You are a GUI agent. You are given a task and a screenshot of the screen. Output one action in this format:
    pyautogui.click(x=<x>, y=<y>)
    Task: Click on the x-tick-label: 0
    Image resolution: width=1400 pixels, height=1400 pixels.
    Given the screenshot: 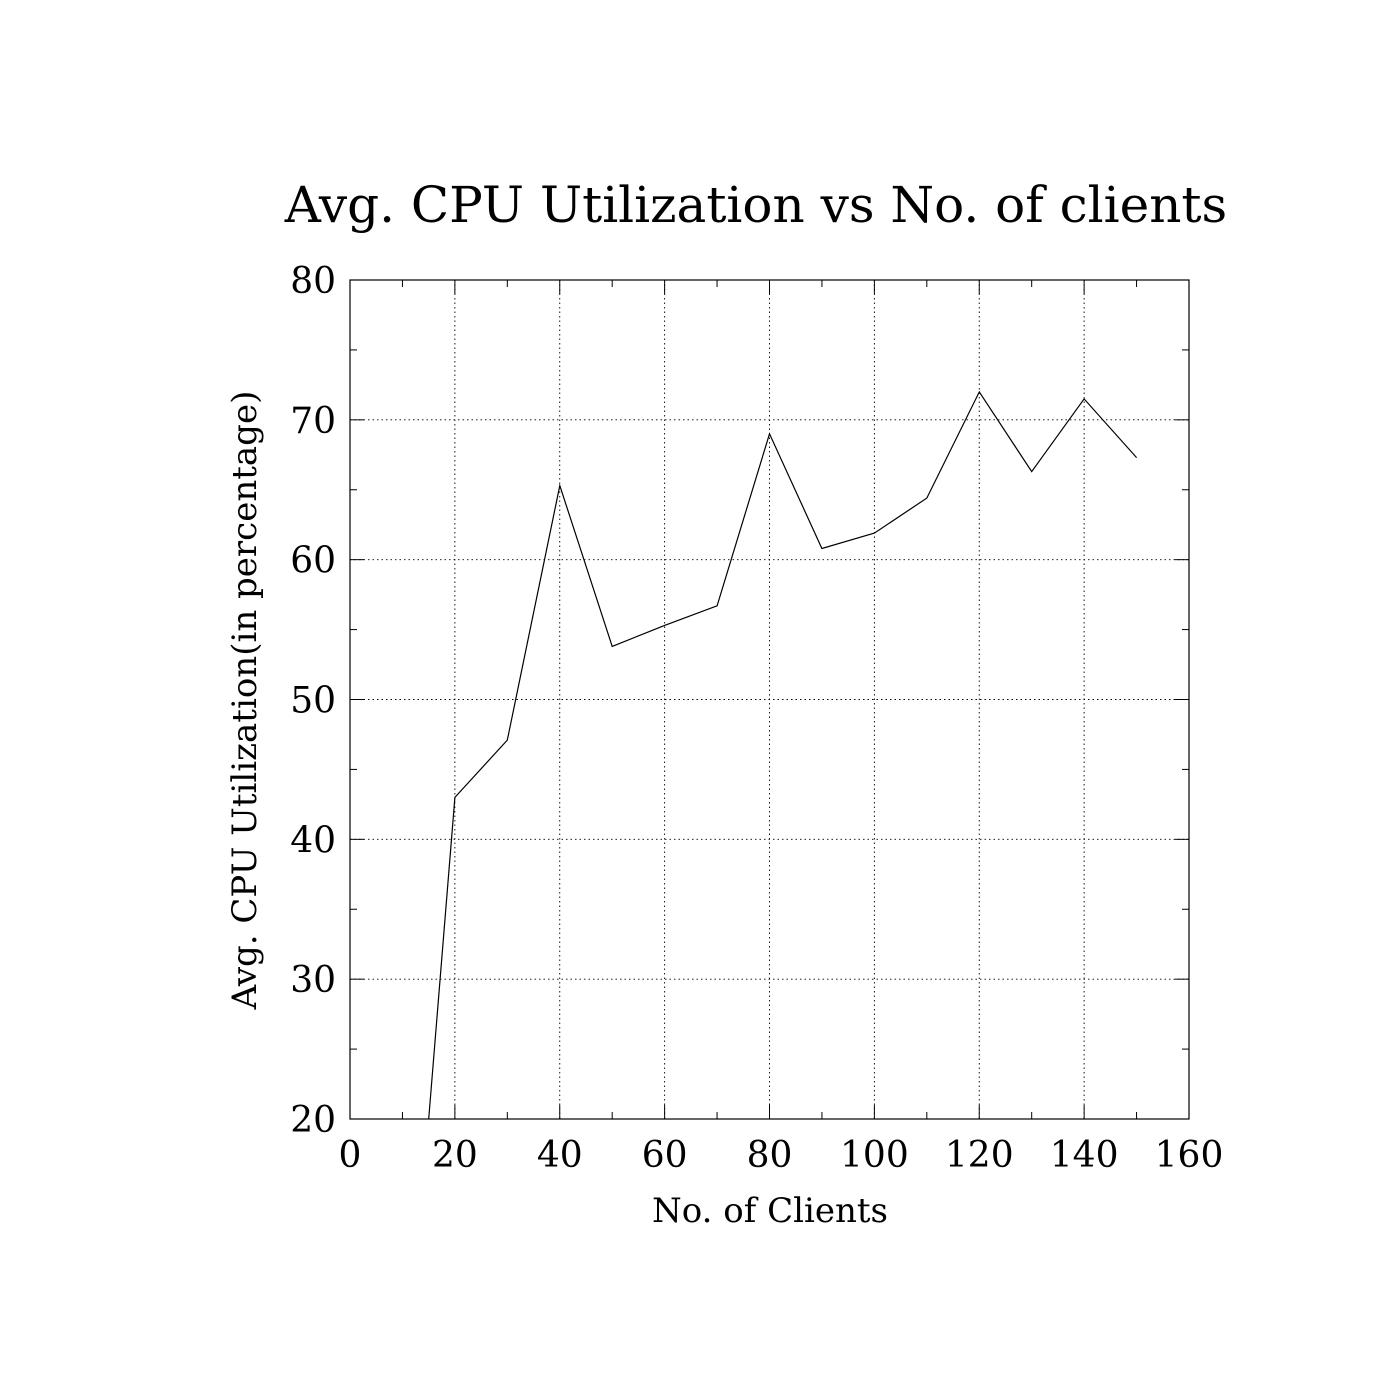 What is the action you would take?
    pyautogui.click(x=350, y=1155)
    